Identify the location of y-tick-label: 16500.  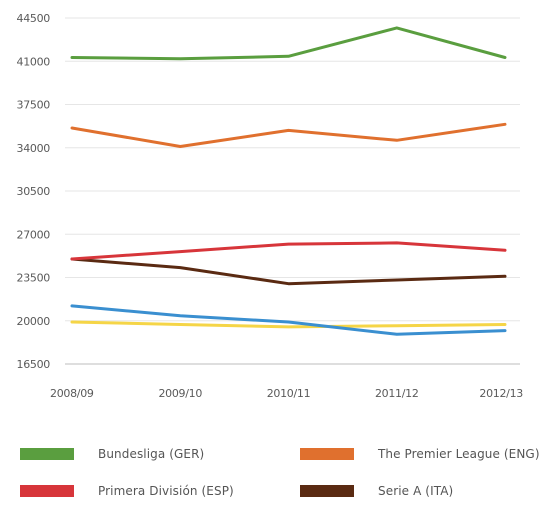
(34, 364).